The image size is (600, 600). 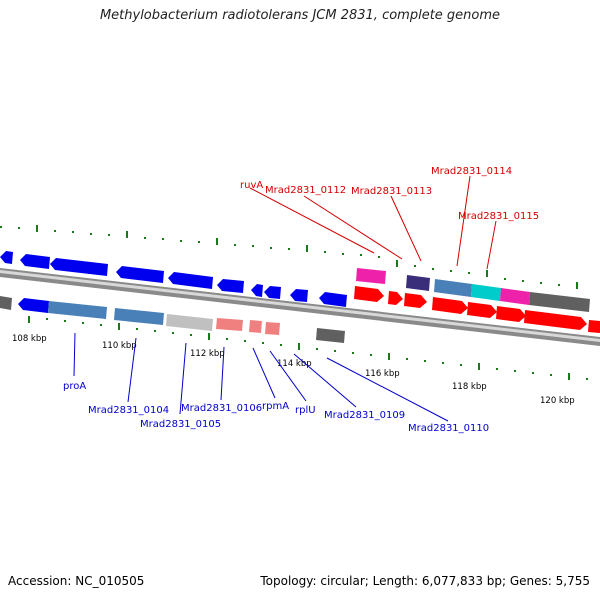 I want to click on ruler-label: 118 kbp, so click(x=469, y=387).